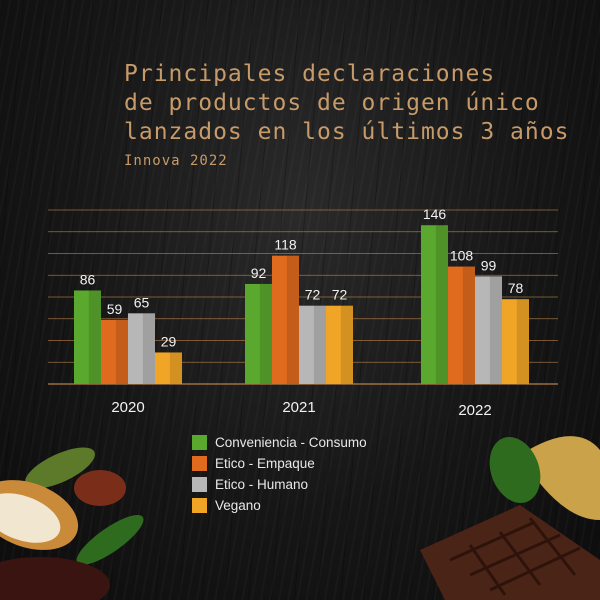 Image resolution: width=600 pixels, height=600 pixels. Describe the element at coordinates (262, 484) in the screenshot. I see `legend-label: Etico - Humano` at that location.